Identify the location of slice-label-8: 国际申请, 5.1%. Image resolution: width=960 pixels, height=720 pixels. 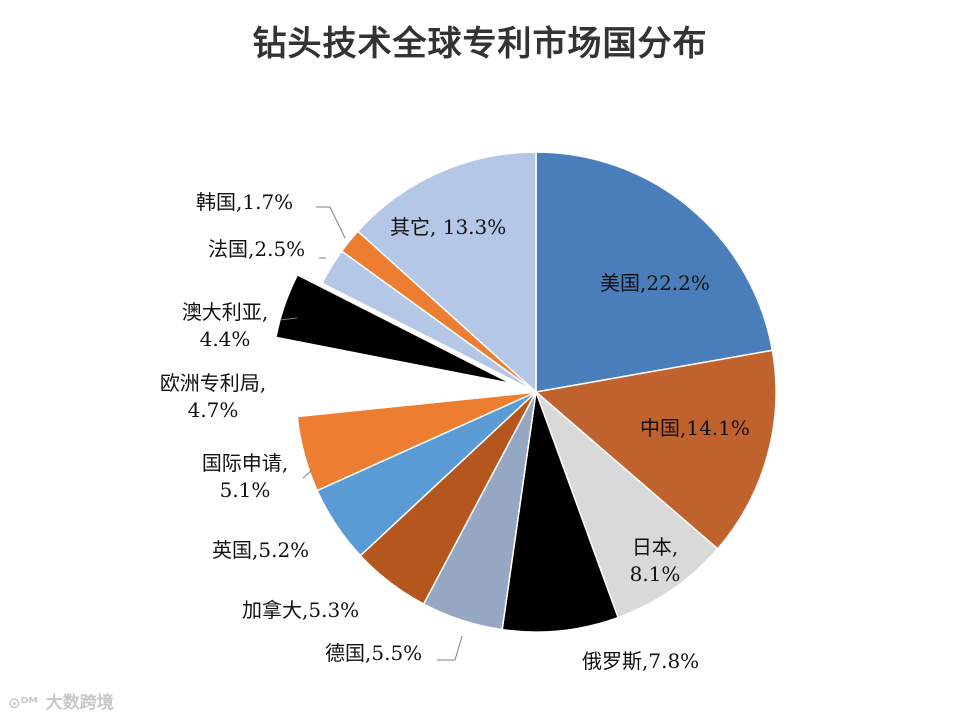
(245, 476).